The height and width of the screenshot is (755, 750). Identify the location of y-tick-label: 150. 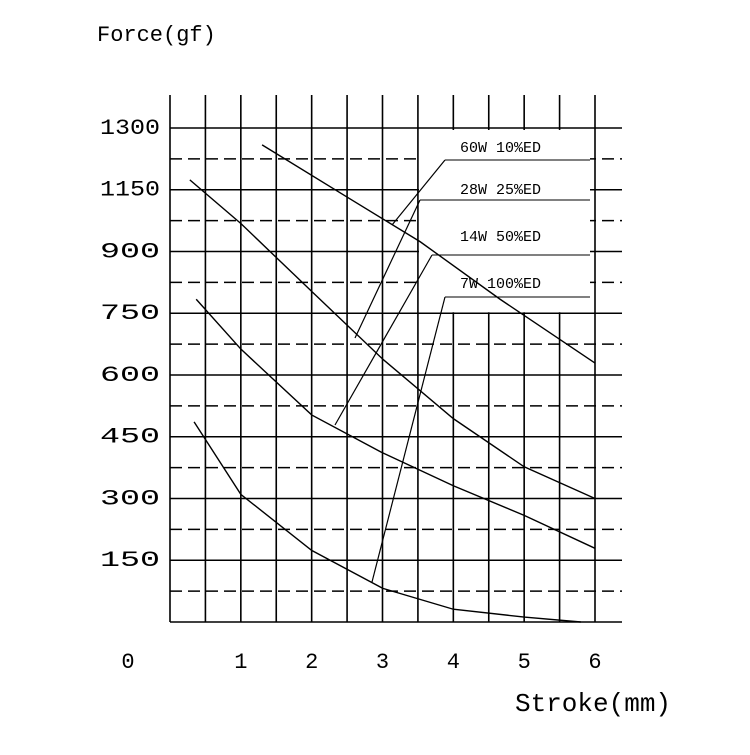
(130, 560).